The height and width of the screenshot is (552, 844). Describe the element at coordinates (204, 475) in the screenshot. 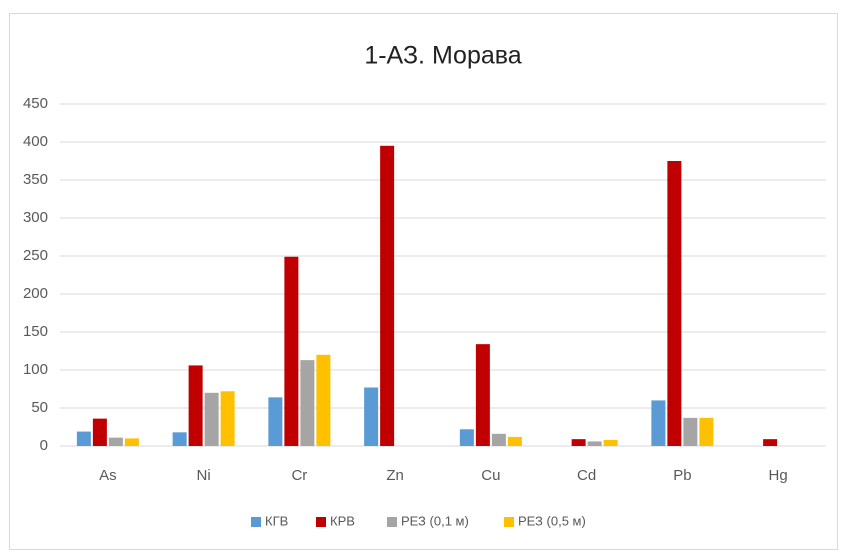

I see `x-tick-label: Ni` at that location.